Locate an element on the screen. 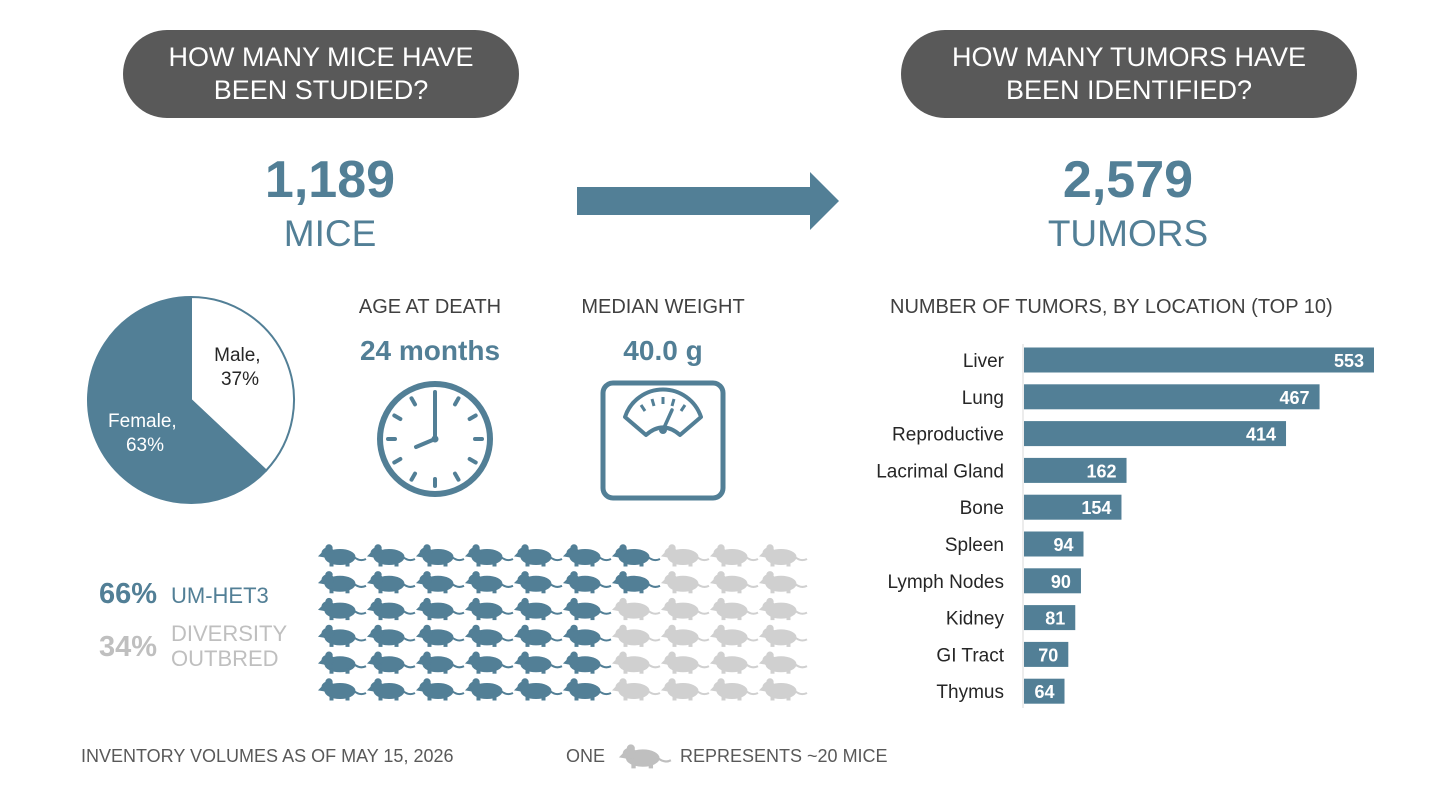  pie-label-female-line1: Female, is located at coordinates (142, 421).